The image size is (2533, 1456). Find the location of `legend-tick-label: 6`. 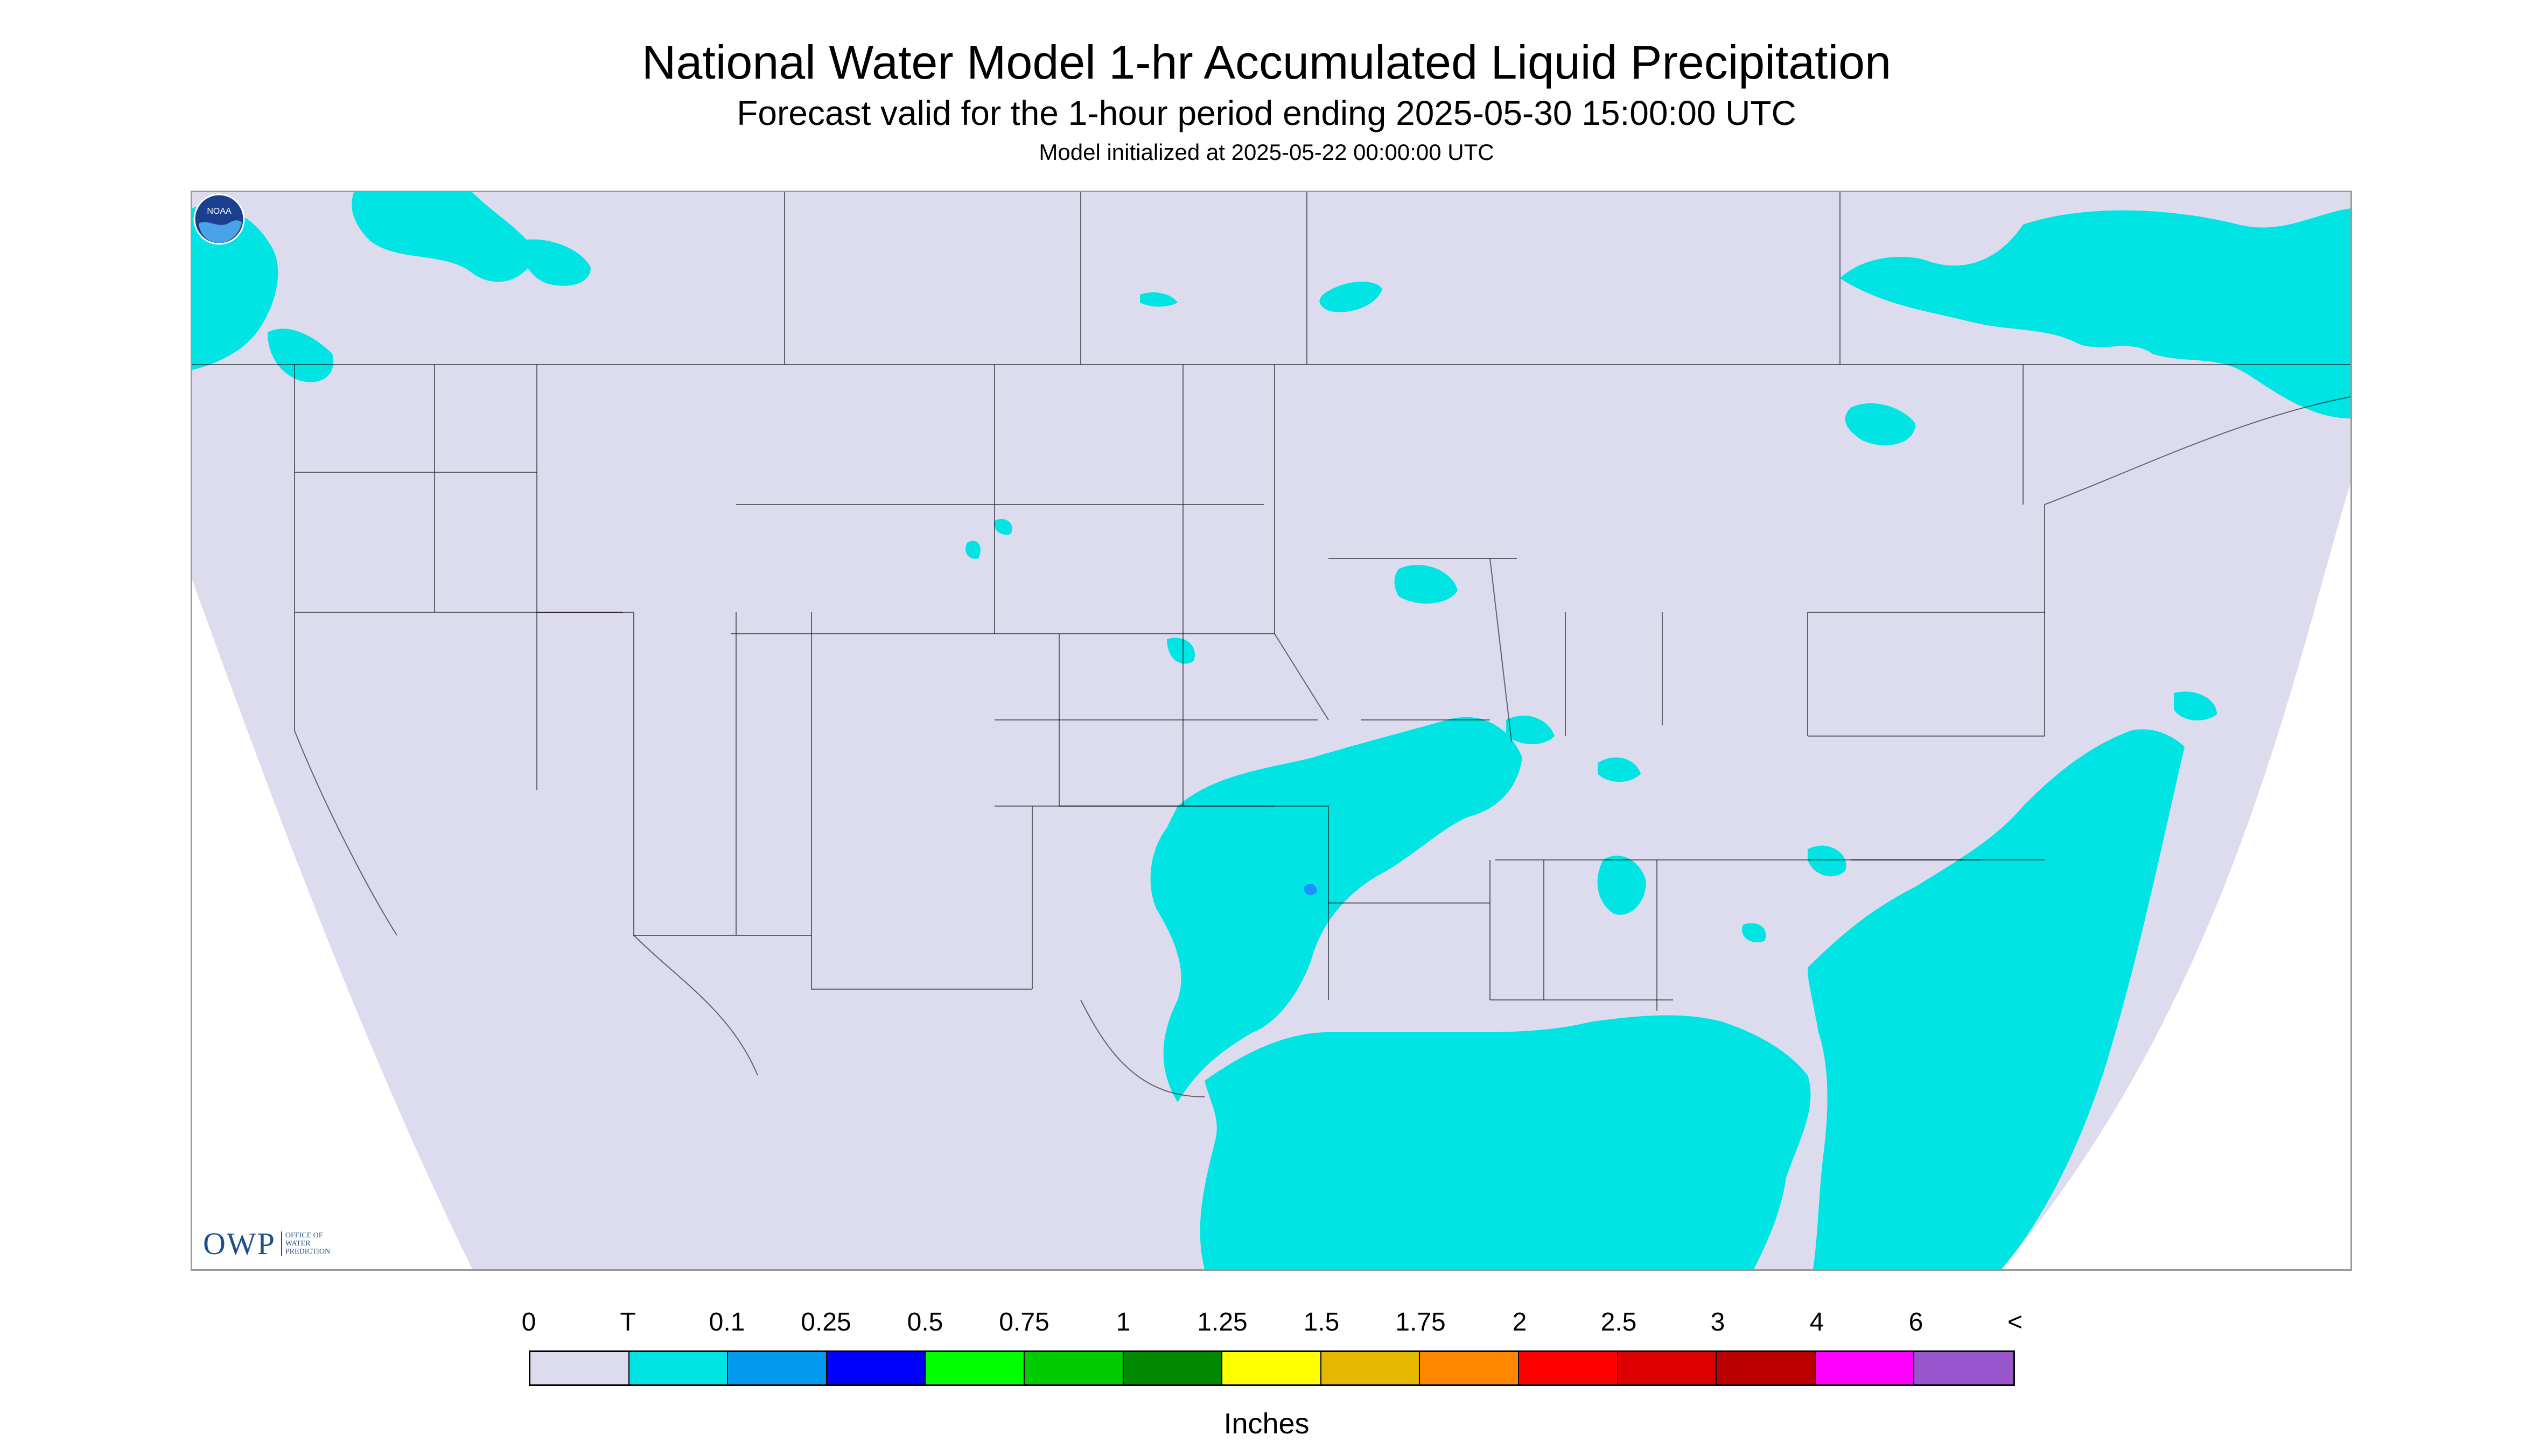

legend-tick-label: 6 is located at coordinates (1915, 1322).